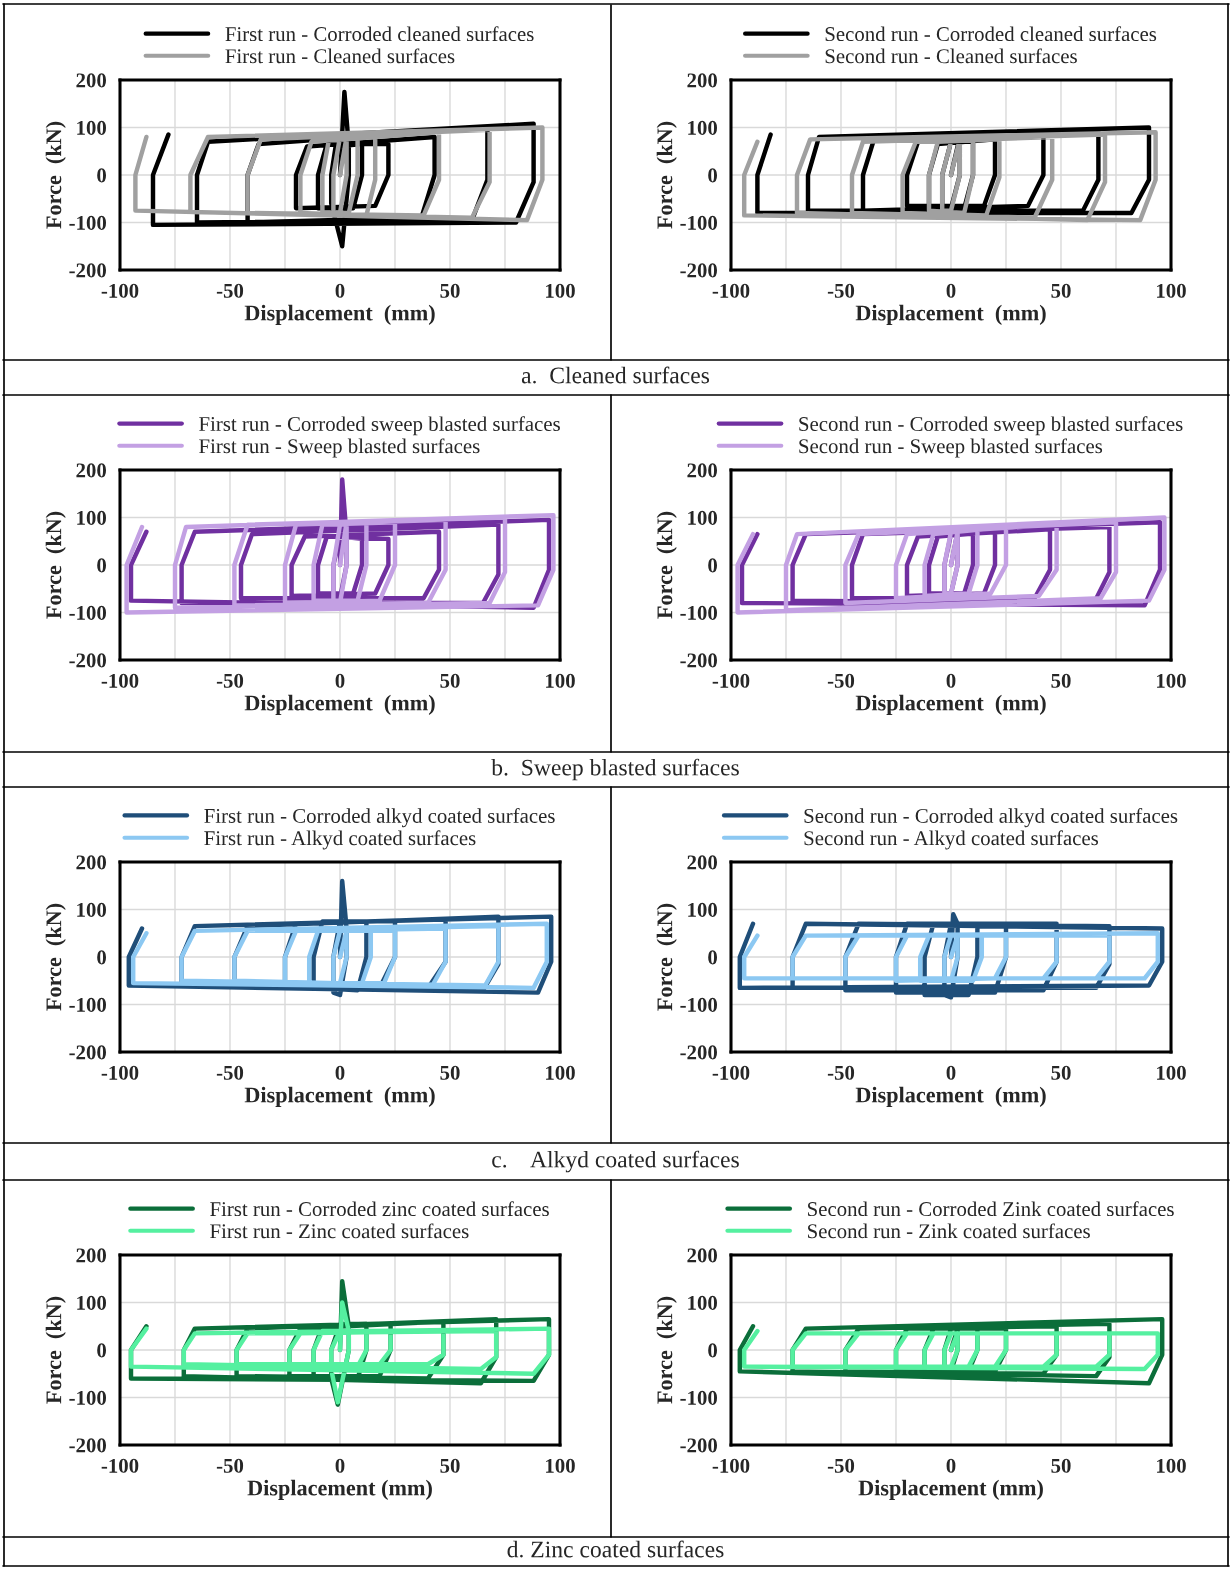 This screenshot has height=1570, width=1231. I want to click on text: c. Alkyd coated surfaces, so click(615, 1161).